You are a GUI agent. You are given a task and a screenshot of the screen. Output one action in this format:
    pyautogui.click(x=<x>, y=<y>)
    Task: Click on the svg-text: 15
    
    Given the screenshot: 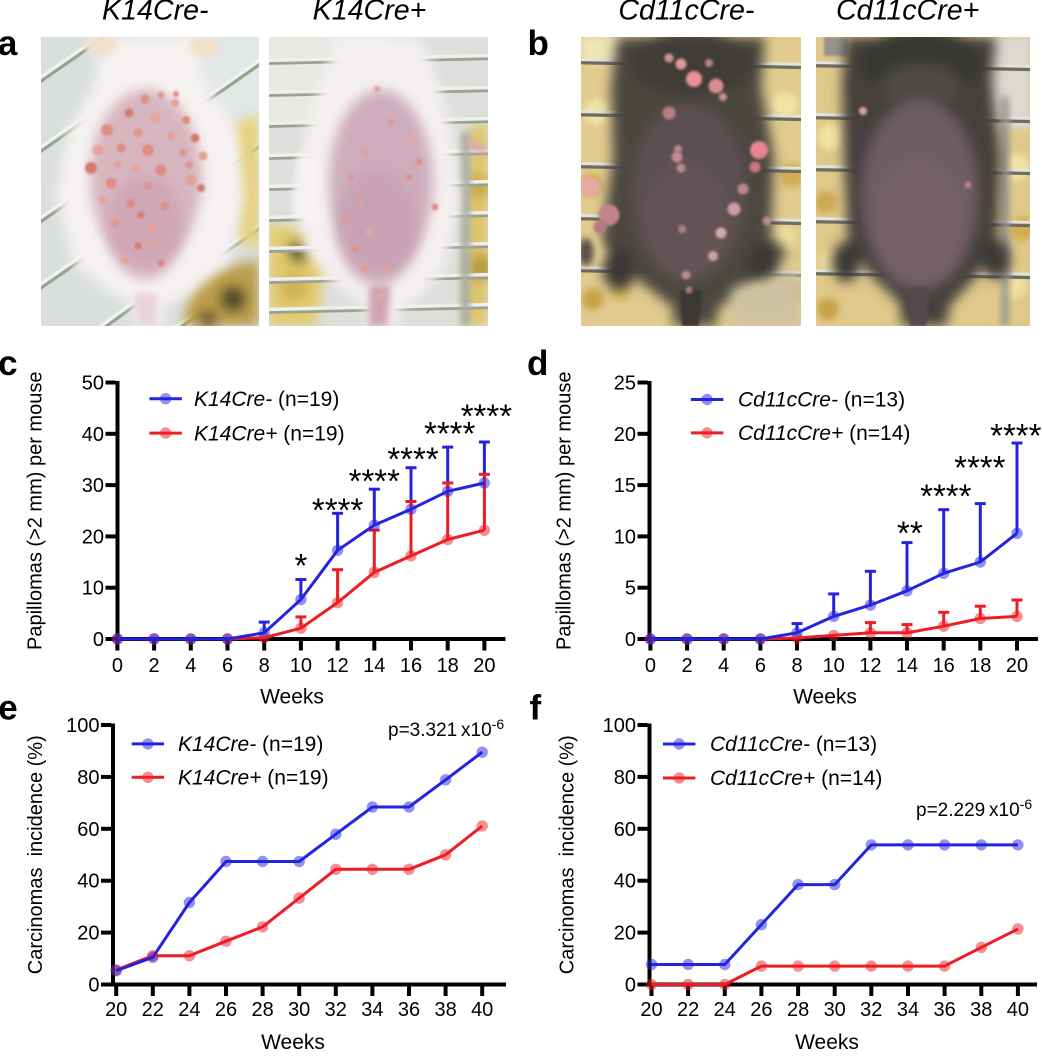 What is the action you would take?
    pyautogui.click(x=625, y=486)
    